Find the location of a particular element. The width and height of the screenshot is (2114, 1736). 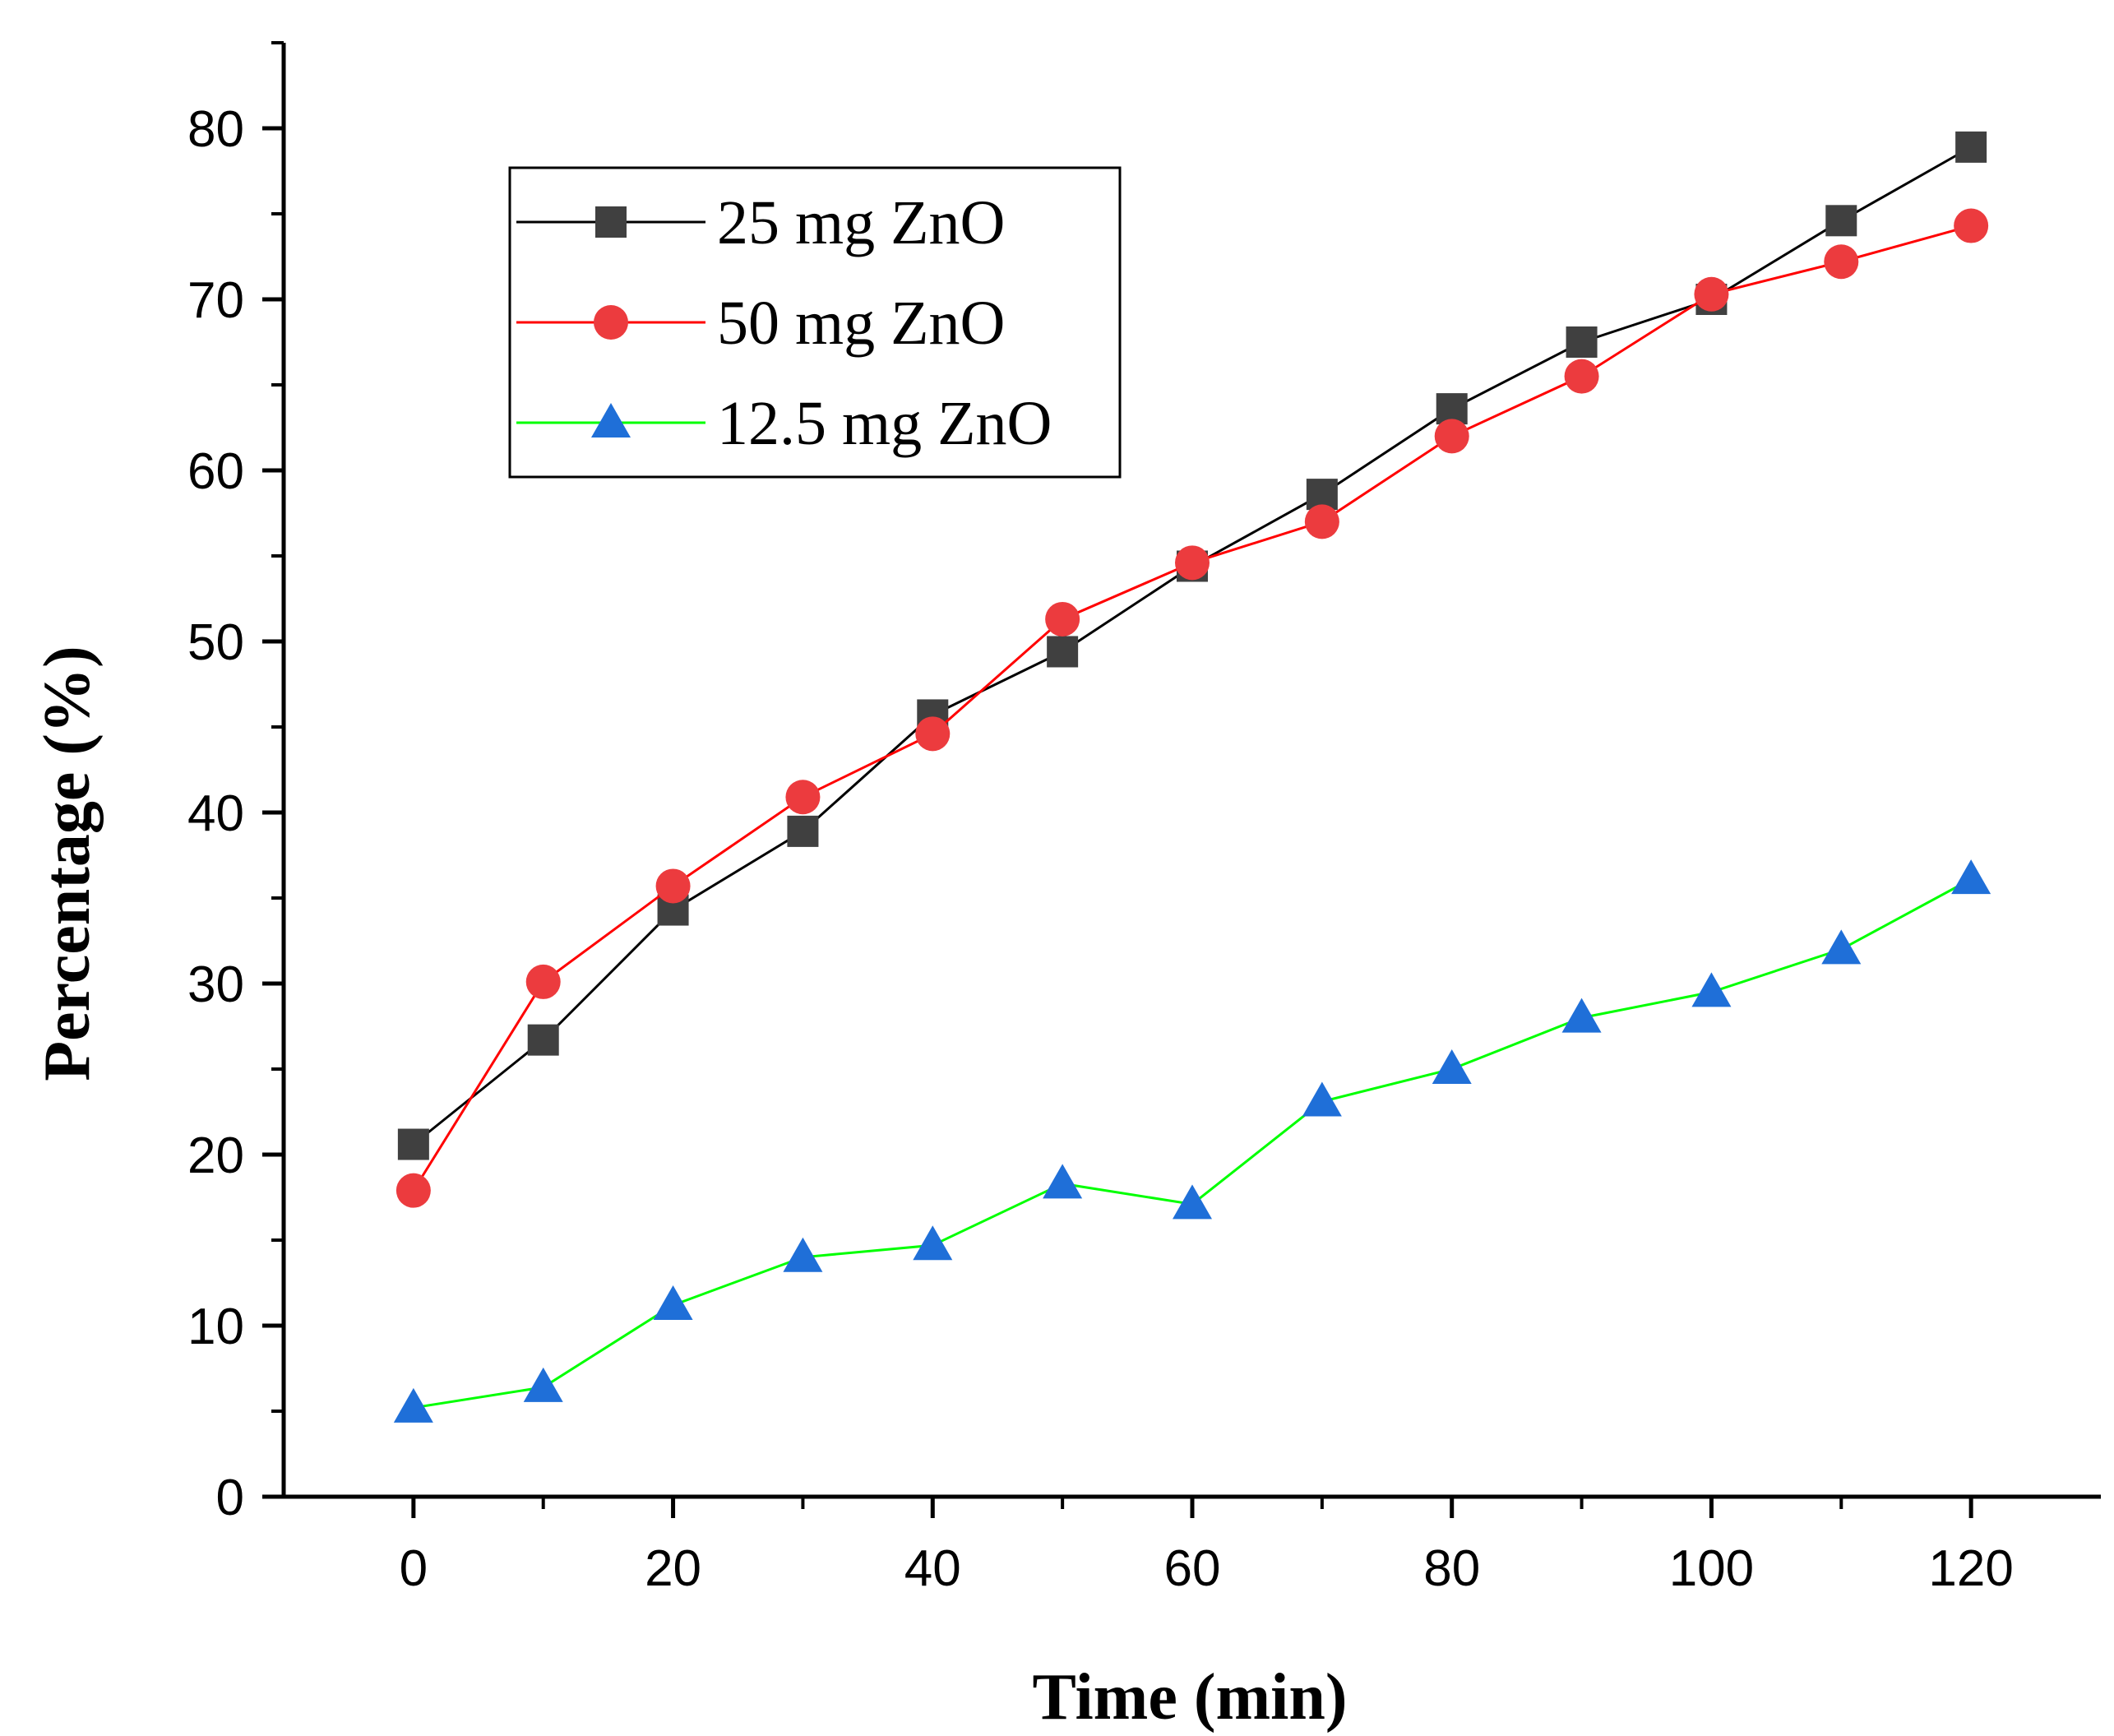

legend-entry: 50 mg ZnO is located at coordinates (760, 323).